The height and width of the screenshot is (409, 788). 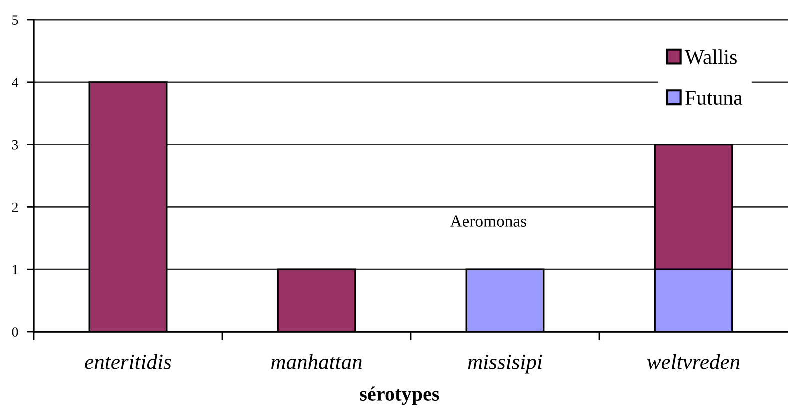 I want to click on legend-label: Futuna, so click(x=714, y=98).